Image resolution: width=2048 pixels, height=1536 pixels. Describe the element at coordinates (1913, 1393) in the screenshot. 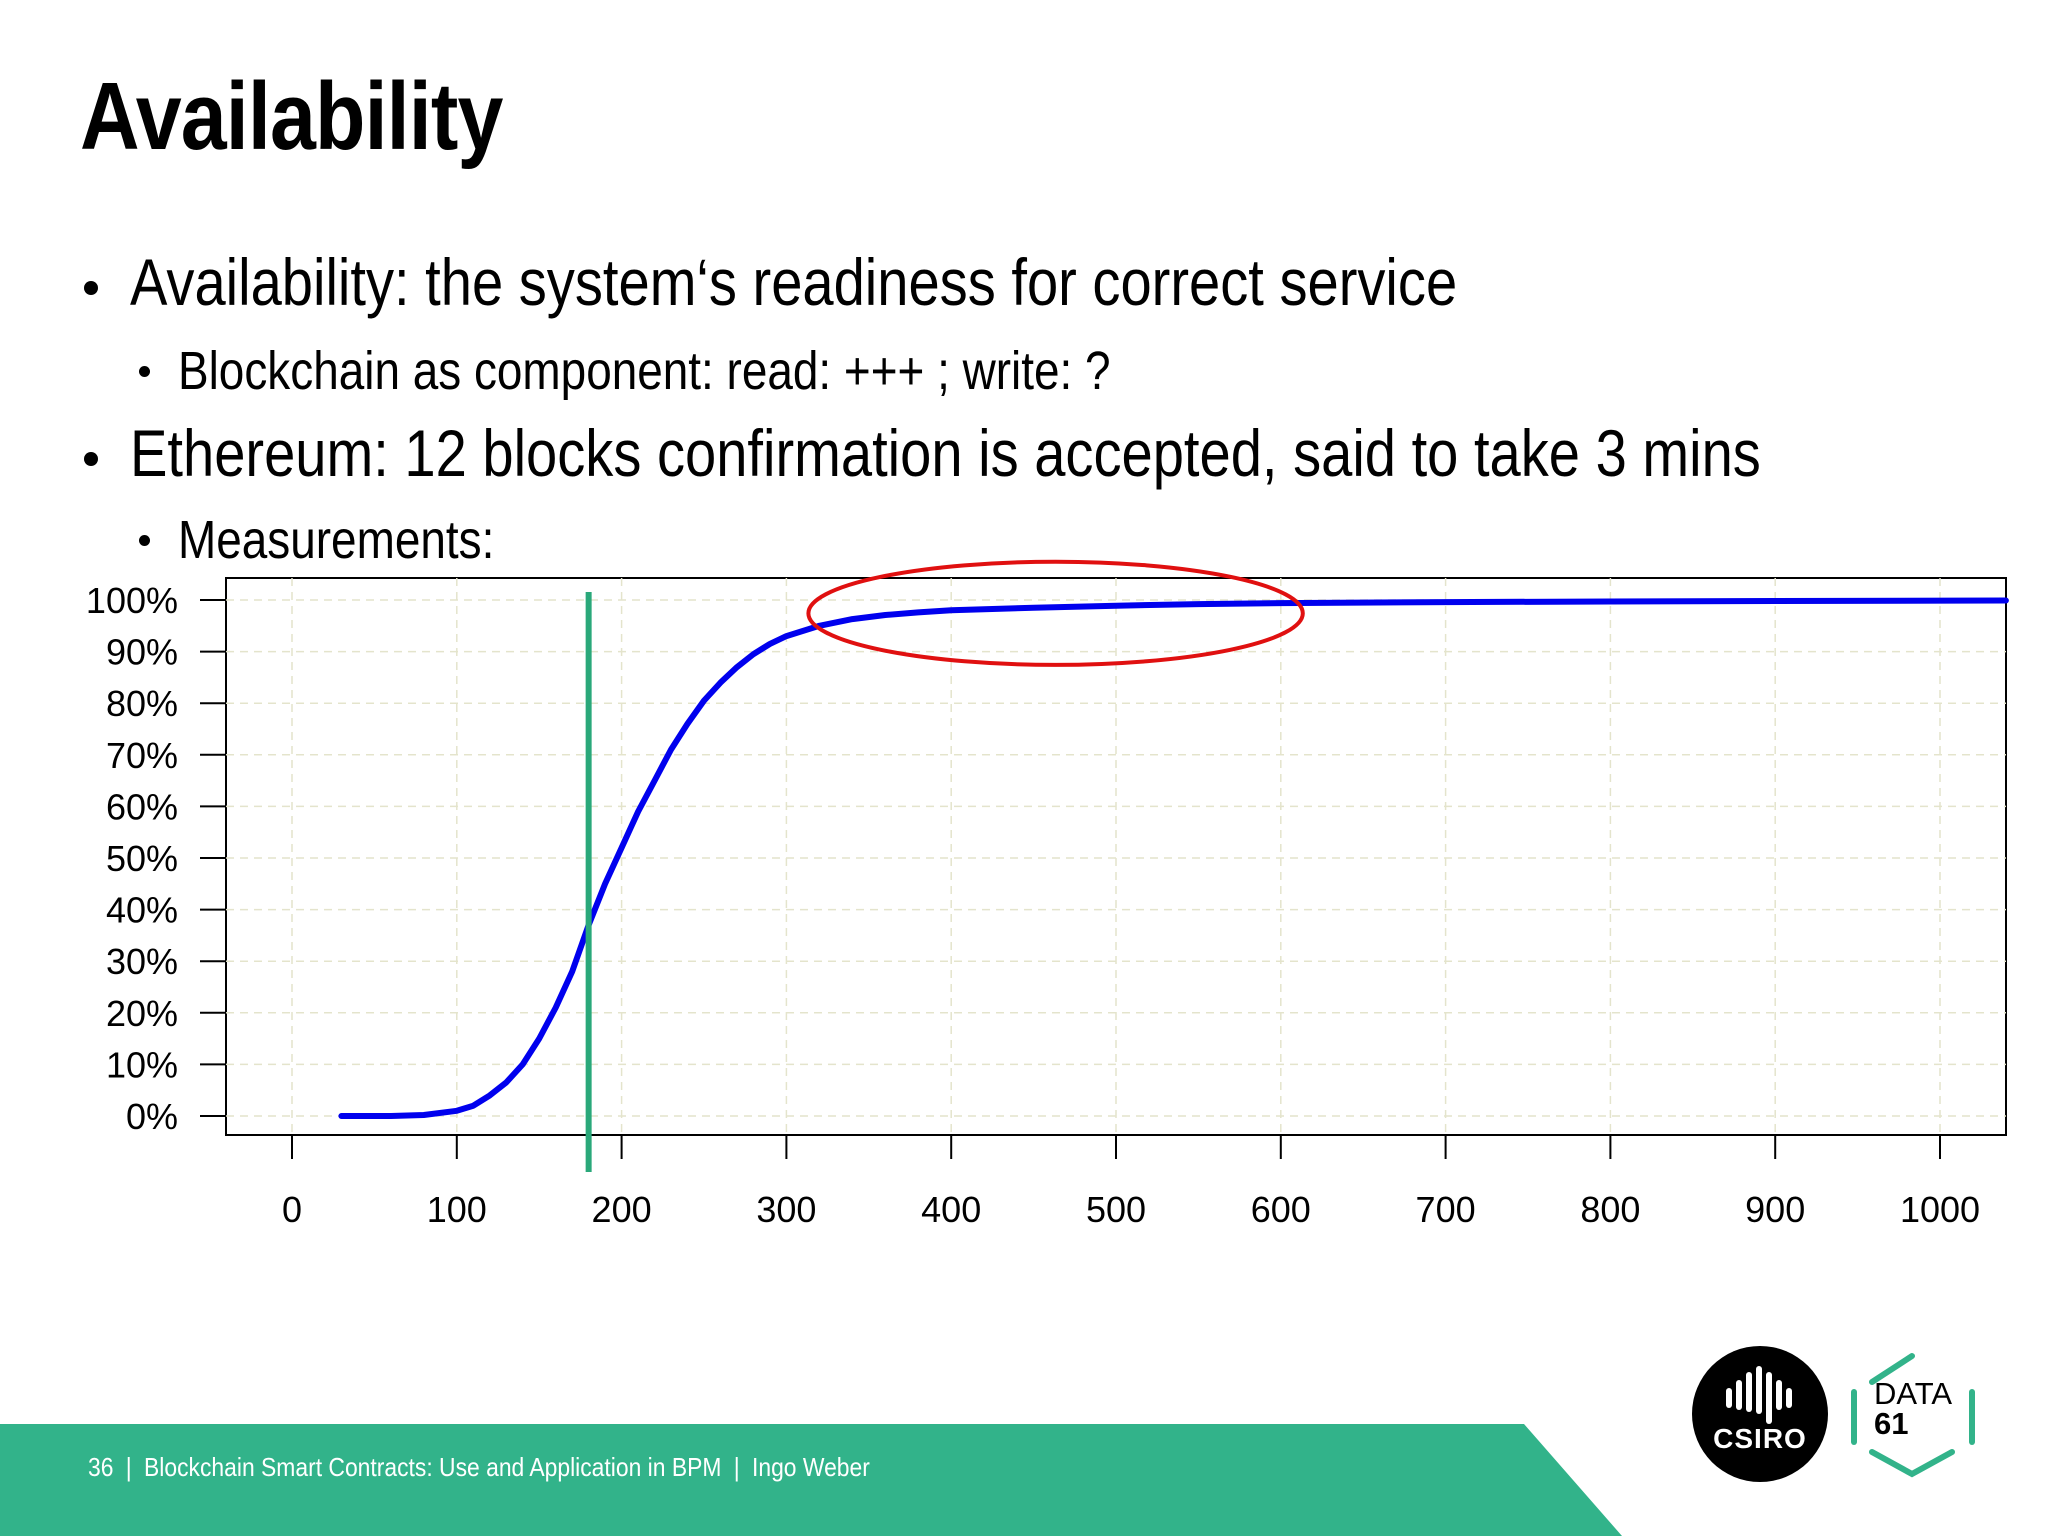

I see `data61-line1: DATA` at that location.